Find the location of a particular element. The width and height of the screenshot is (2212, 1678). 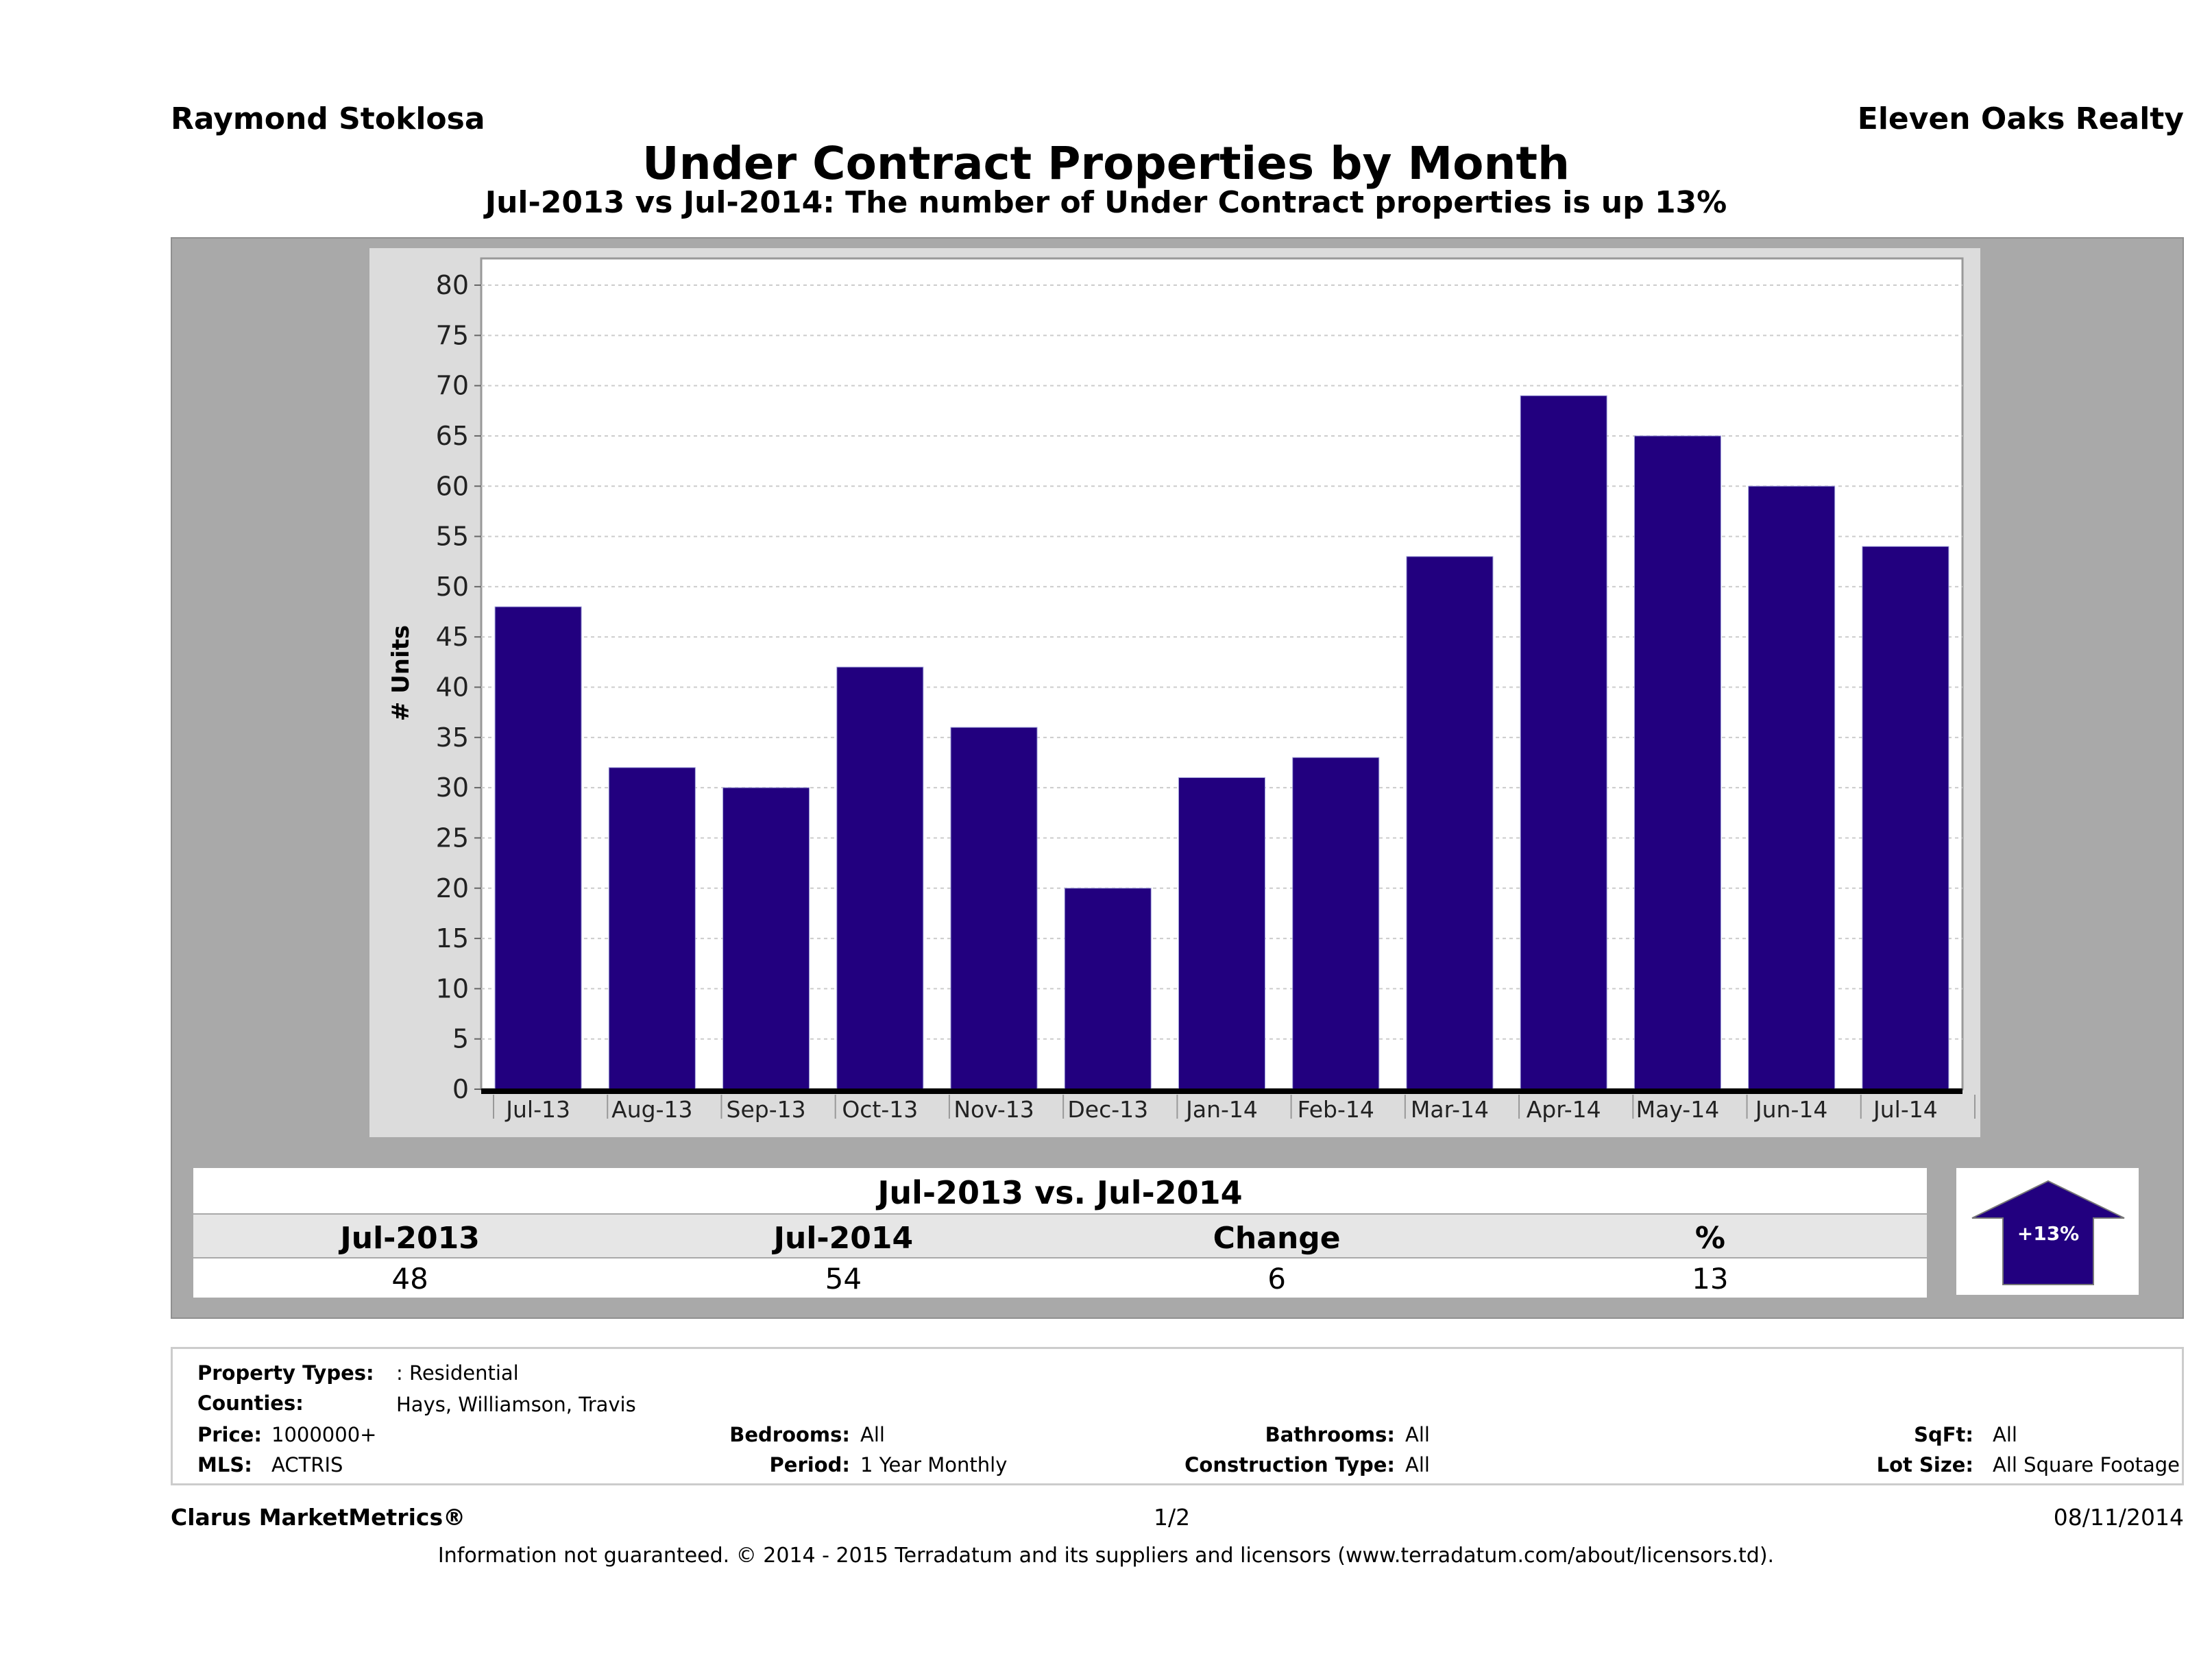

bathrooms-label: Bathrooms: is located at coordinates (1330, 1434).